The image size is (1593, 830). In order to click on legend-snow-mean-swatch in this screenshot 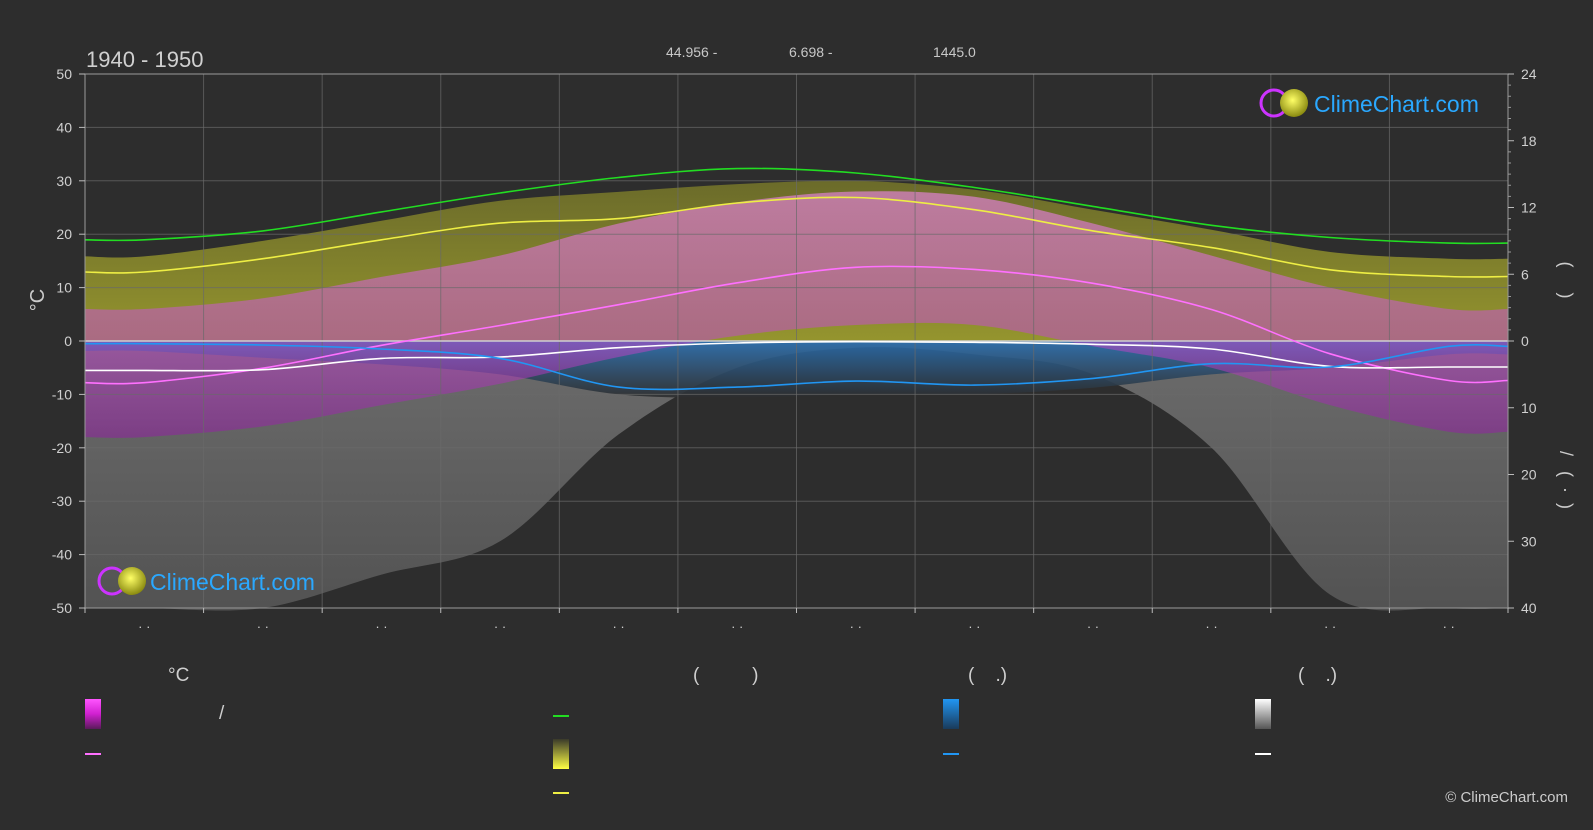, I will do `click(1263, 754)`.